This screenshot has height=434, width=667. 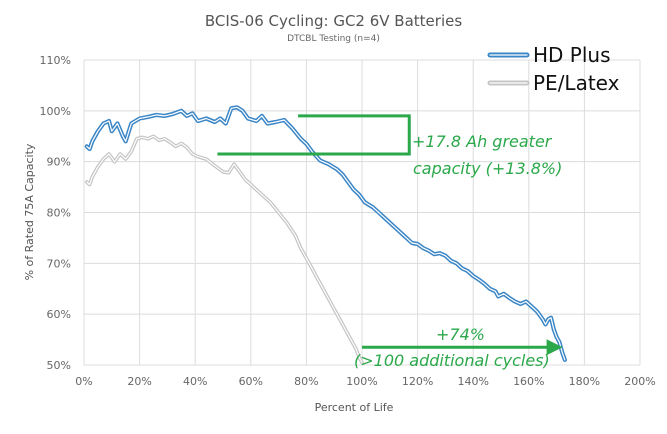 What do you see at coordinates (251, 381) in the screenshot?
I see `x-tick-label: 60%` at bounding box center [251, 381].